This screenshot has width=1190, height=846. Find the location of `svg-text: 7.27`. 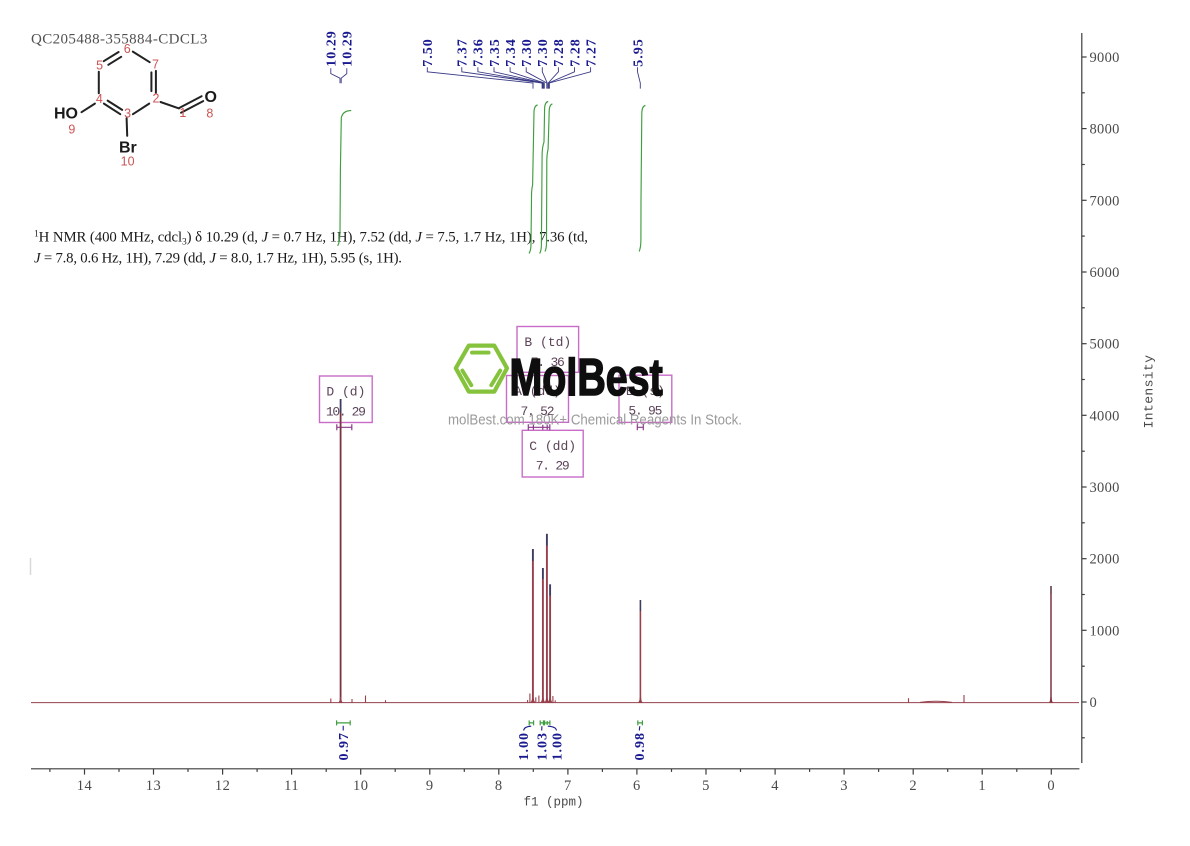

svg-text: 7.27 is located at coordinates (591, 52).